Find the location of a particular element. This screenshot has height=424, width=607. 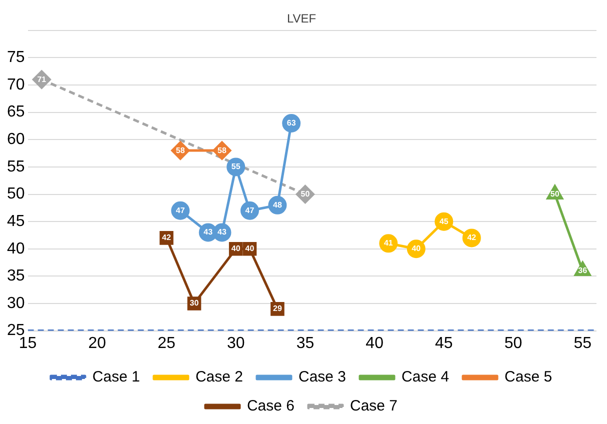

y-tick-label: 35 is located at coordinates (16, 276).